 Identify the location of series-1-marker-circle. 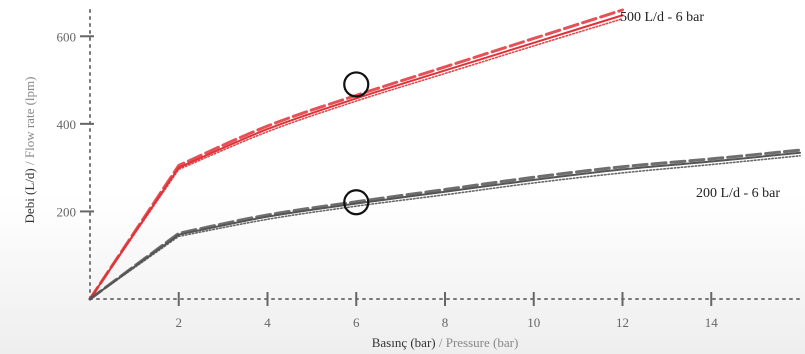
(356, 202).